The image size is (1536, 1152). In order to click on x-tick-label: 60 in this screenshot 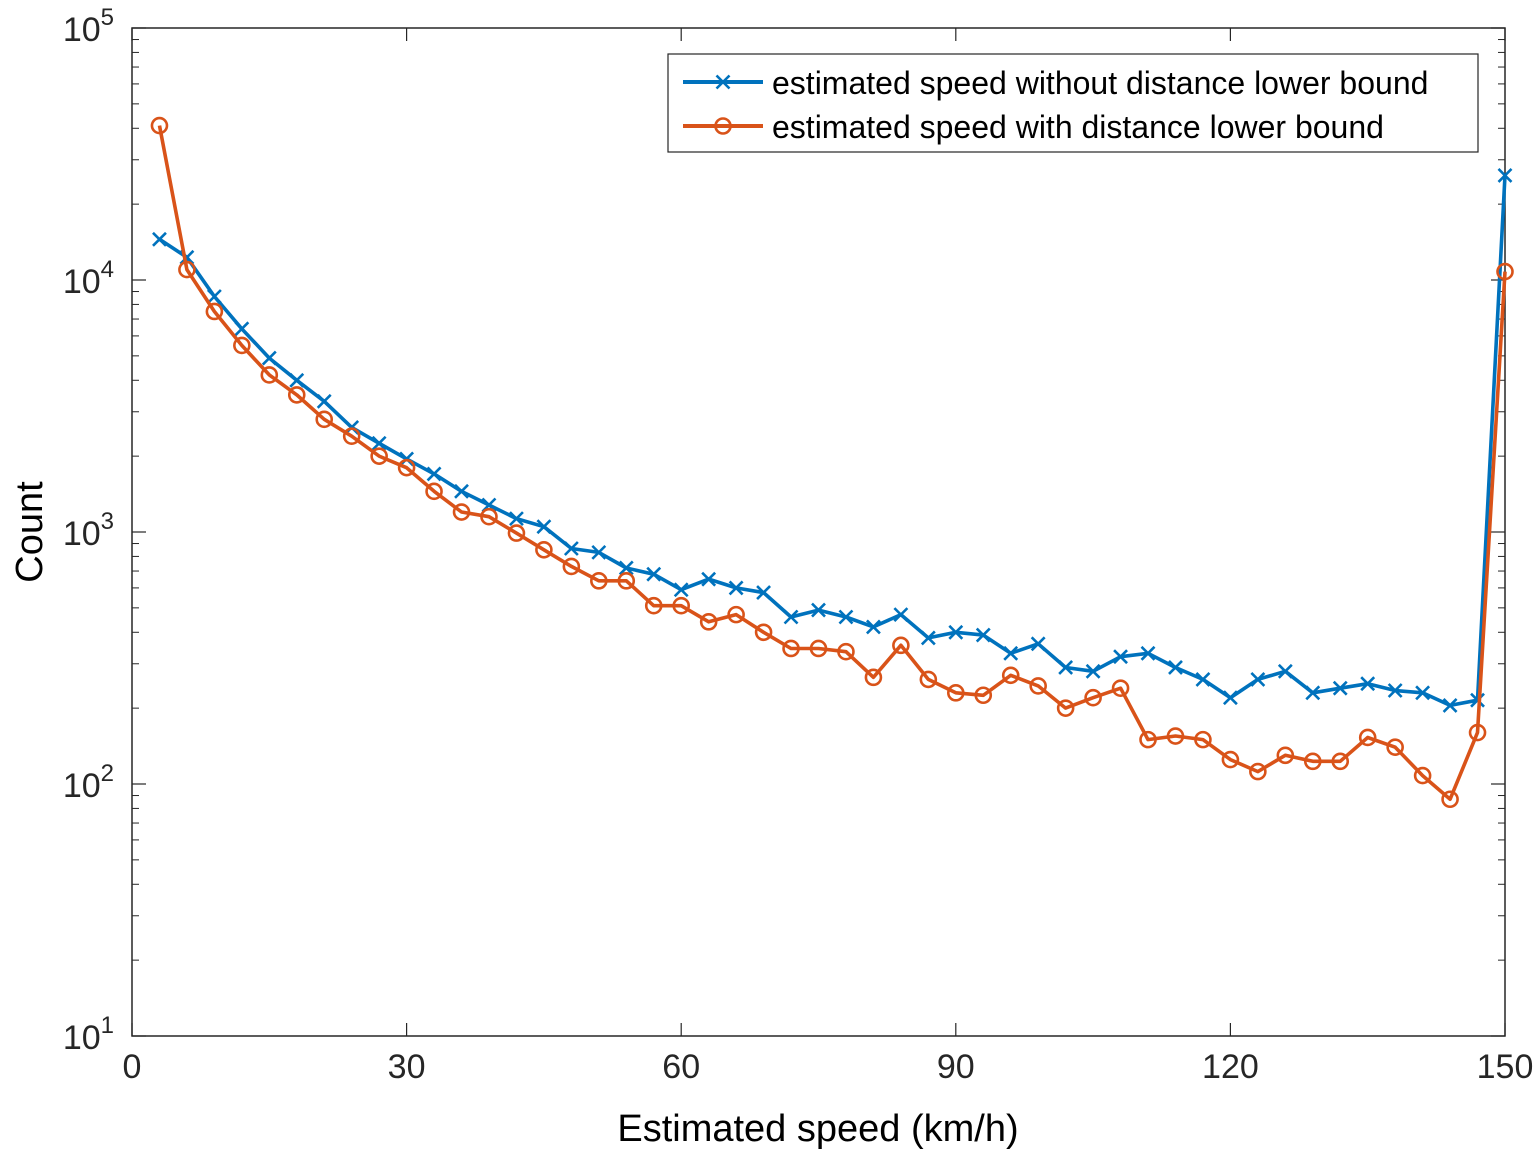, I will do `click(681, 1067)`.